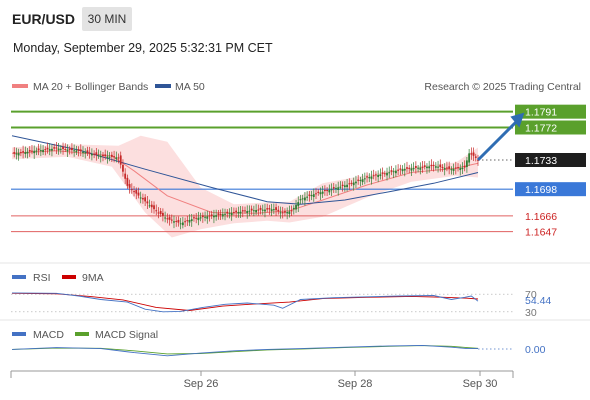 This screenshot has width=590, height=400. What do you see at coordinates (82, 334) in the screenshot?
I see `macd-signal-legend-swatch` at bounding box center [82, 334].